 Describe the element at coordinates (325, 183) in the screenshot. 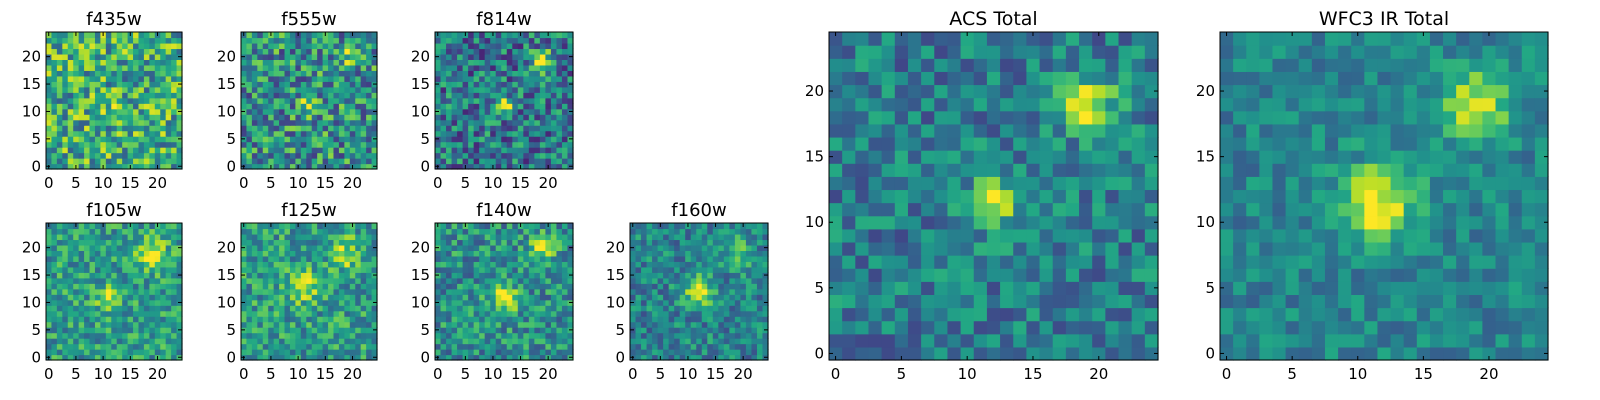

I see `x-tick-label: 15` at that location.